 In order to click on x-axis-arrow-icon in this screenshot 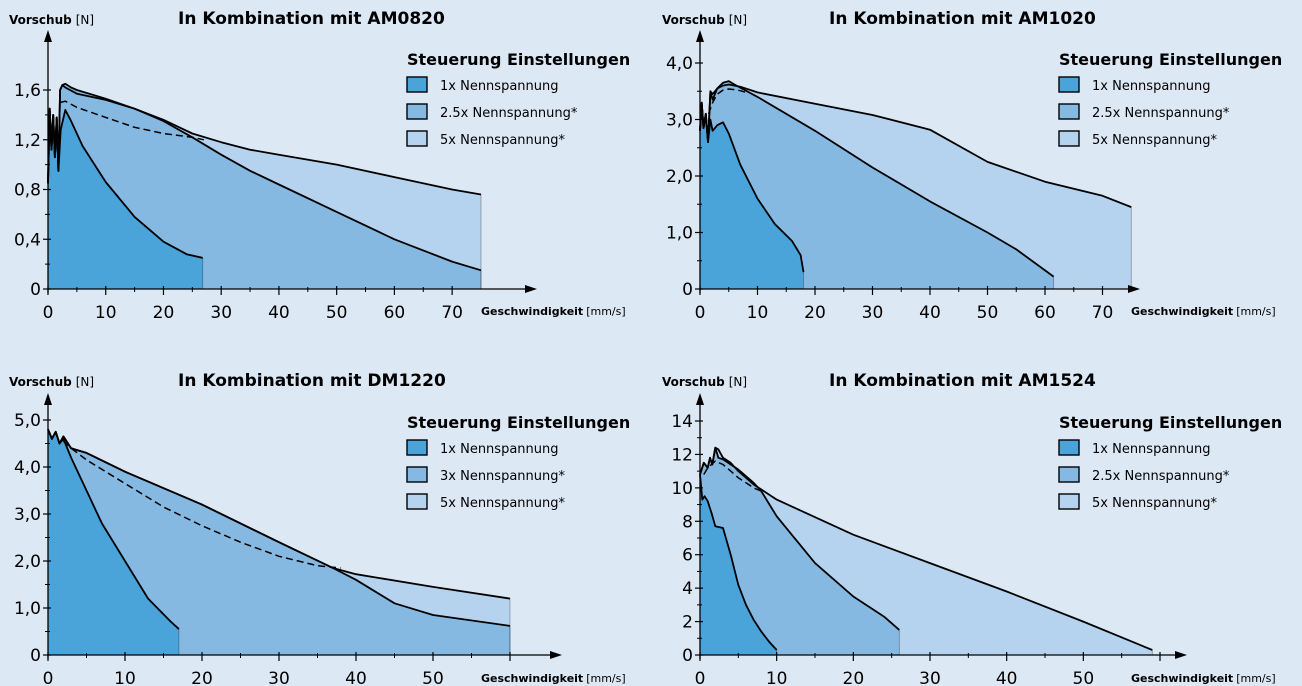, I will do `click(1181, 655)`.